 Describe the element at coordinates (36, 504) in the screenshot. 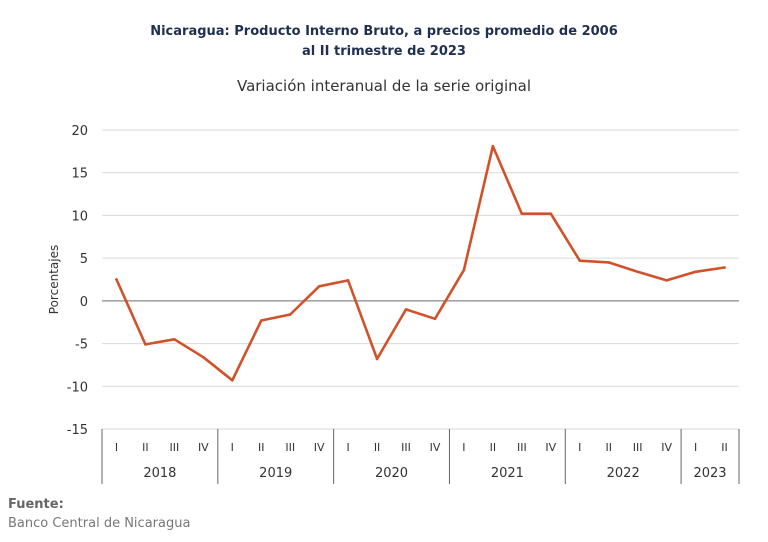

I see `source-label: Fuente:` at that location.